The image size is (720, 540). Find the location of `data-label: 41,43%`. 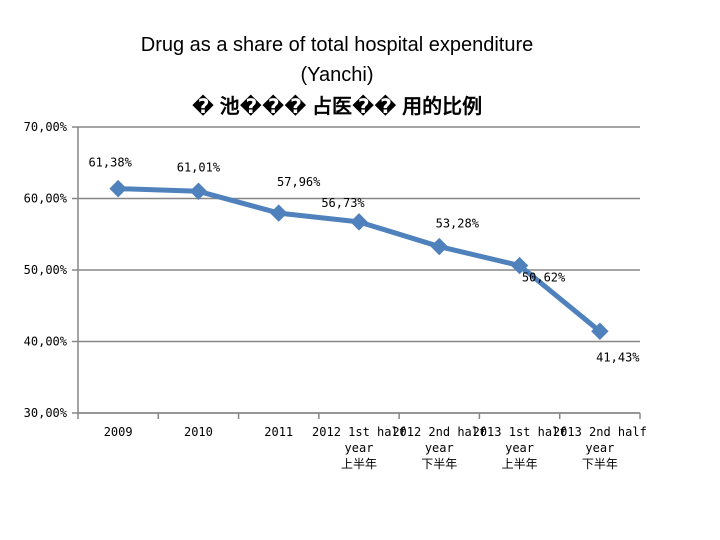

data-label: 41,43% is located at coordinates (618, 357).